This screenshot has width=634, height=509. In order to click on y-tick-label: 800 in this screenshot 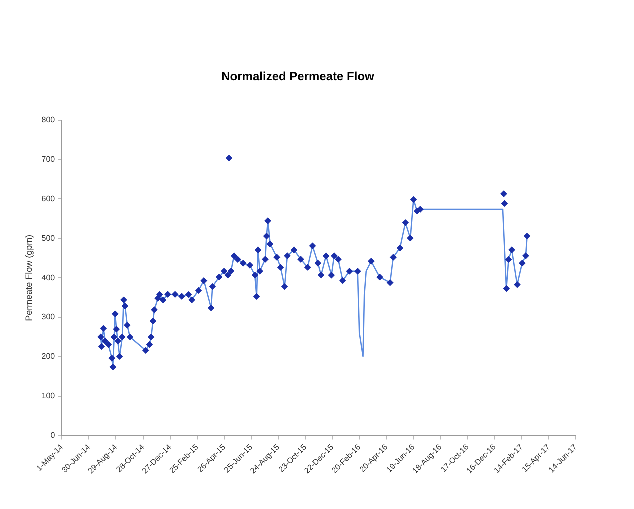, I will do `click(49, 120)`.